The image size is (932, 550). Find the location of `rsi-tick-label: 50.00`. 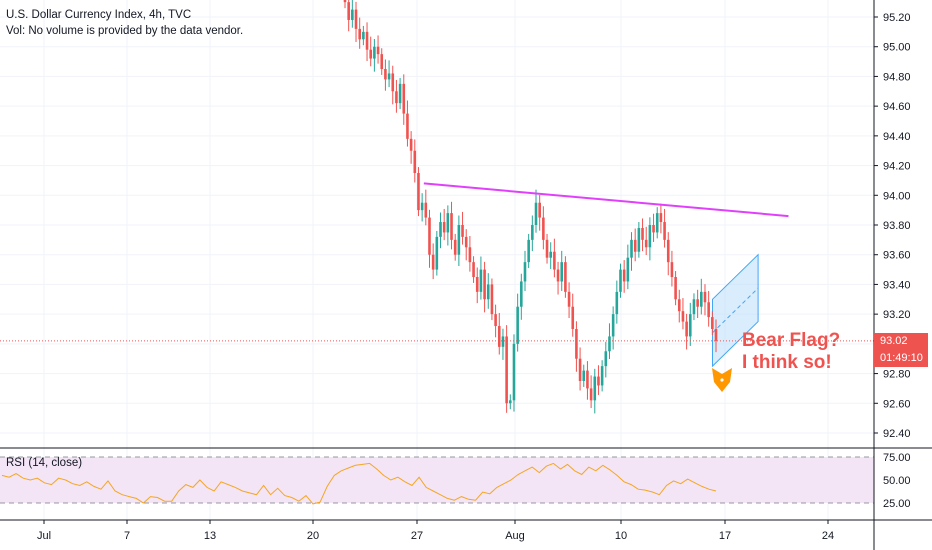

rsi-tick-label: 50.00 is located at coordinates (897, 481).